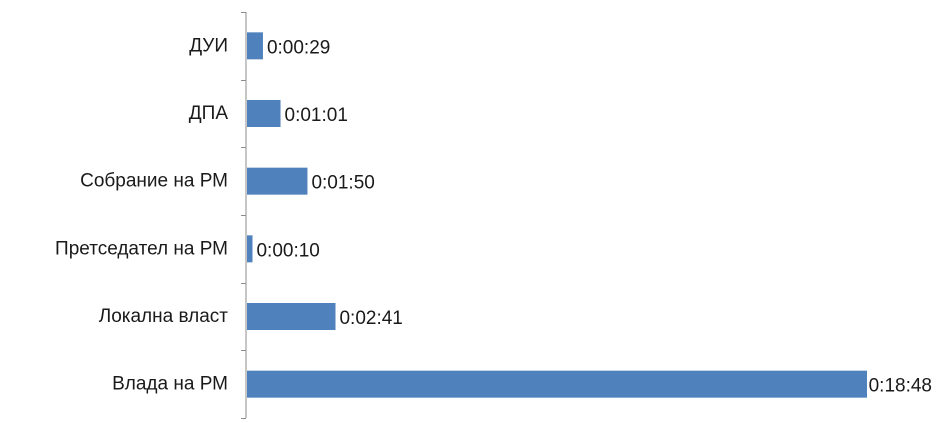 The image size is (936, 423). Describe the element at coordinates (154, 181) in the screenshot. I see `category-label: Собрание на РМ` at that location.